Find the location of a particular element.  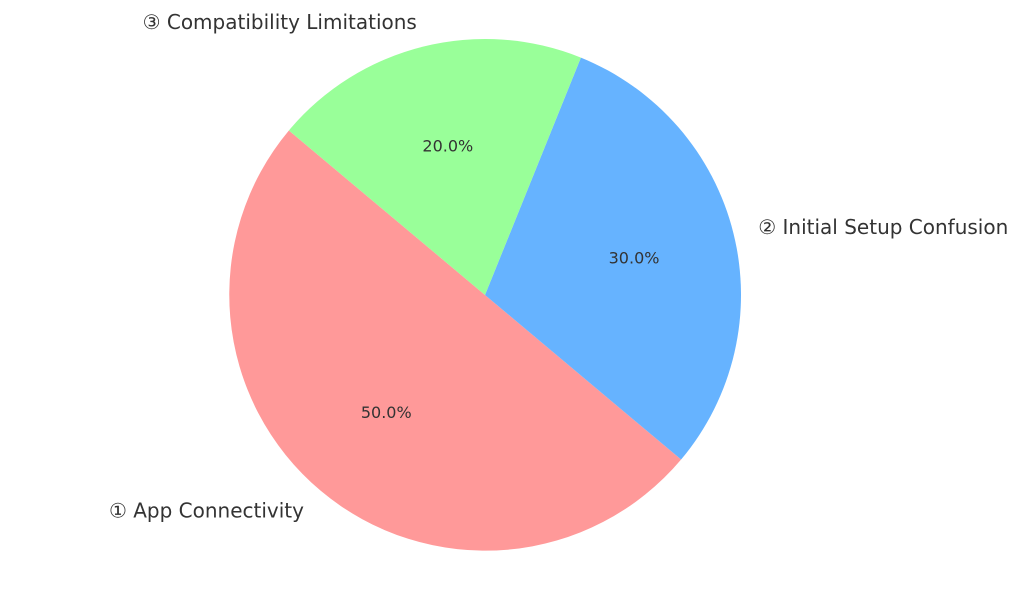

pie-slice-1-label: ① App Connectivity is located at coordinates (206, 511).